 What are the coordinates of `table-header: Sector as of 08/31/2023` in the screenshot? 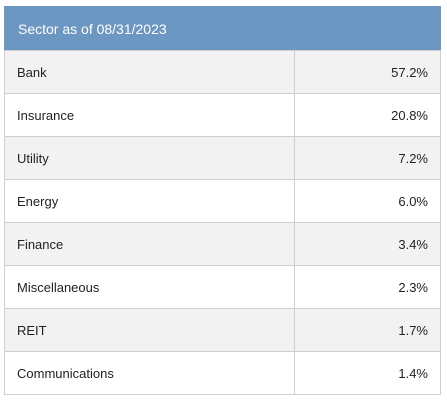 It's located at (222, 28).